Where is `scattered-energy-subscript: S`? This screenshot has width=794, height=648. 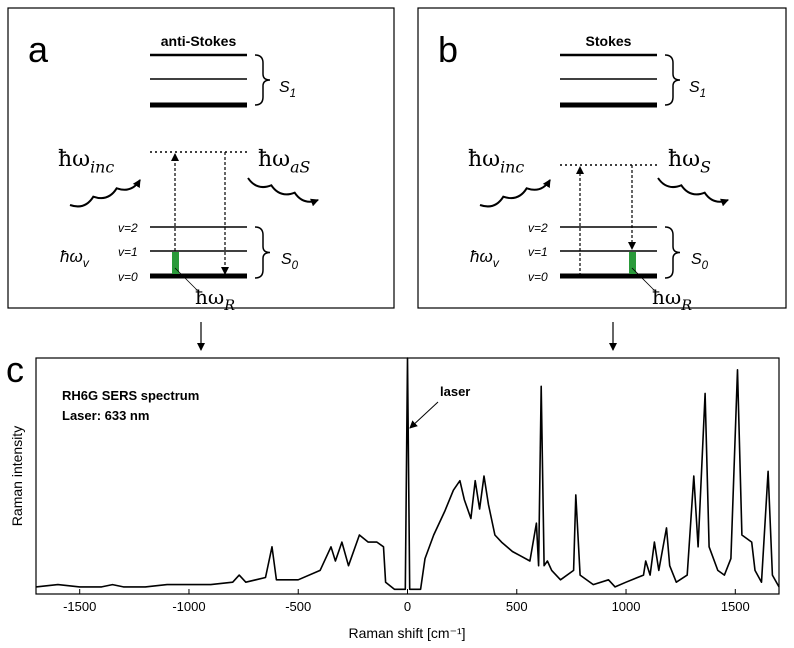
scattered-energy-subscript: S is located at coordinates (705, 167).